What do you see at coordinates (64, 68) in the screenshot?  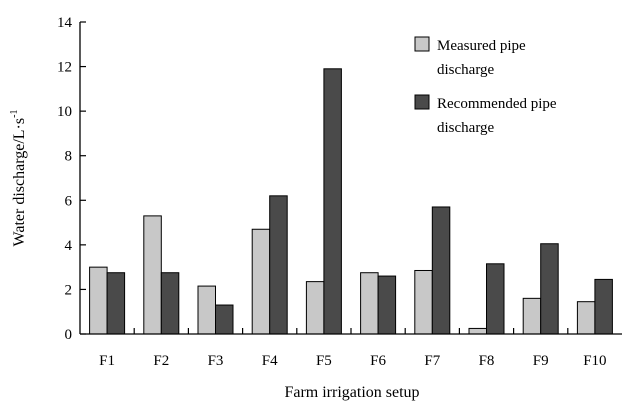 I see `y-tick-label: 12` at bounding box center [64, 68].